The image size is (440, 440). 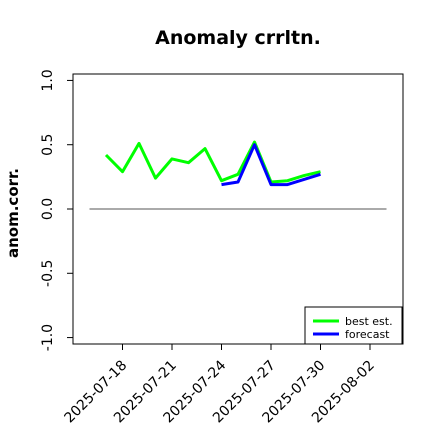 What do you see at coordinates (13, 213) in the screenshot?
I see `y-axis-label: anom.corr.` at bounding box center [13, 213].